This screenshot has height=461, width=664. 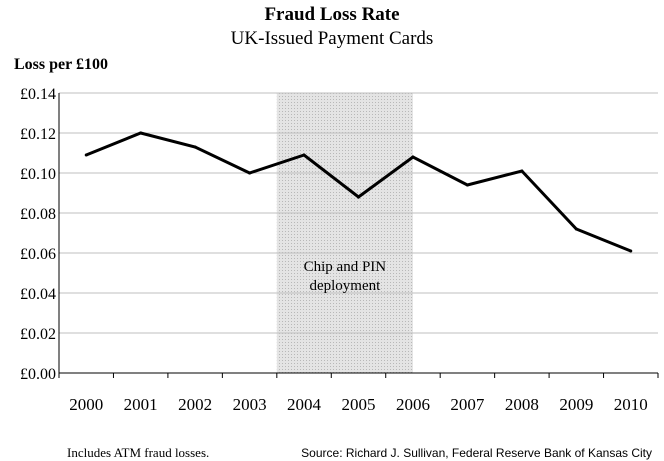 I want to click on x-tick-label: 2007, so click(x=467, y=404).